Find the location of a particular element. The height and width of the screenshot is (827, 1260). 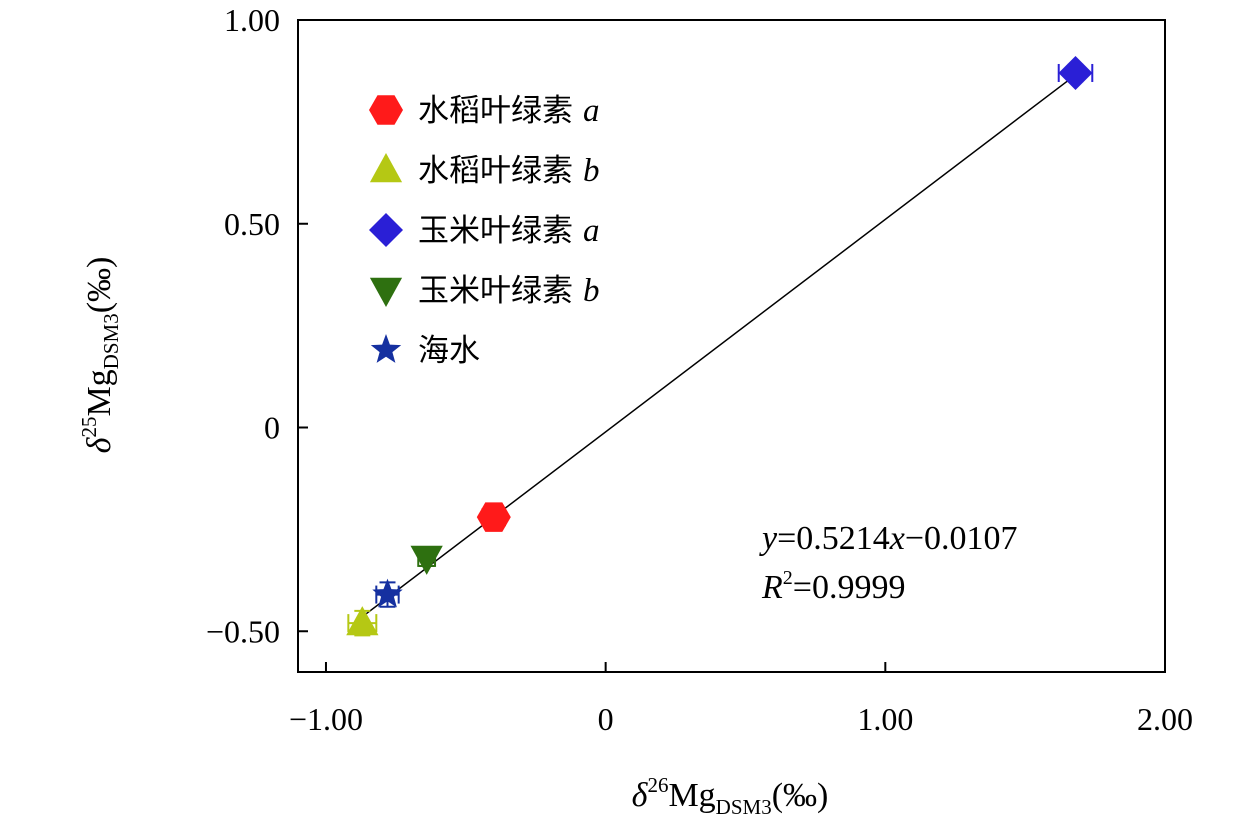

hexagon-marker is located at coordinates (493, 517).